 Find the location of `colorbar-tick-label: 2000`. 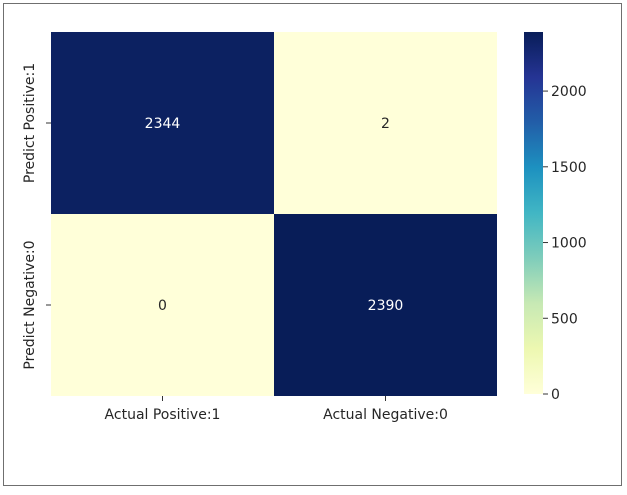

colorbar-tick-label: 2000 is located at coordinates (569, 92).